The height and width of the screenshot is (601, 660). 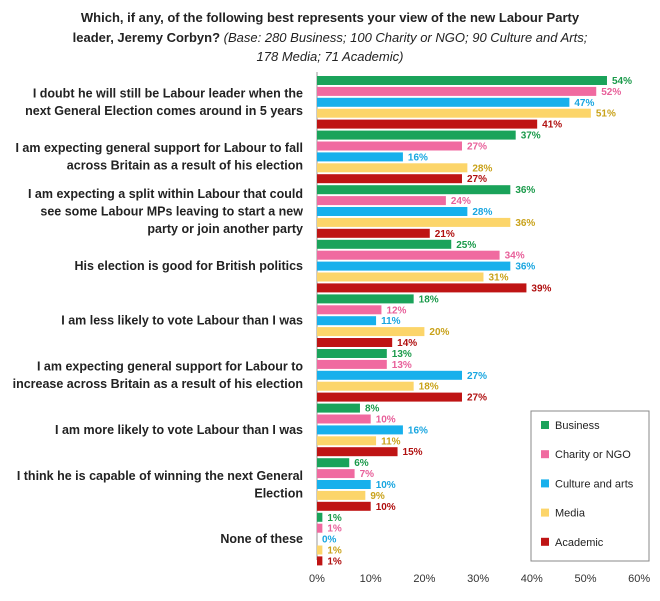 What do you see at coordinates (278, 493) in the screenshot?
I see `category-label: Election` at bounding box center [278, 493].